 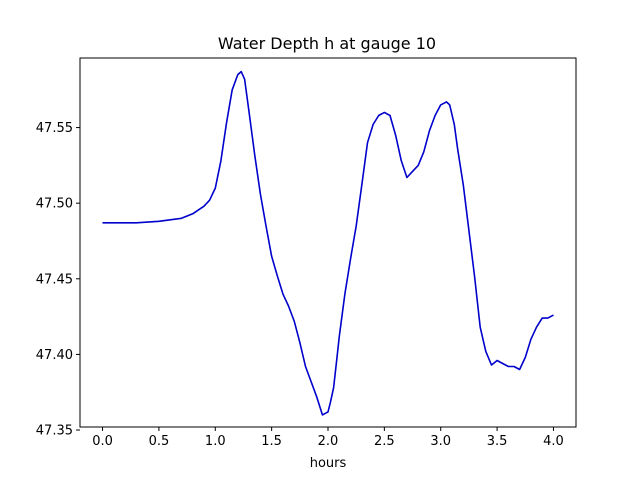 What do you see at coordinates (328, 441) in the screenshot?
I see `x-tick-label: 2.0` at bounding box center [328, 441].